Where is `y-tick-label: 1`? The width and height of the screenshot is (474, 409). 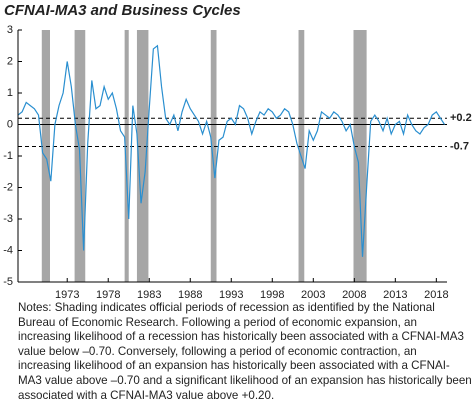
y-tick-label: 1 is located at coordinates (10, 93).